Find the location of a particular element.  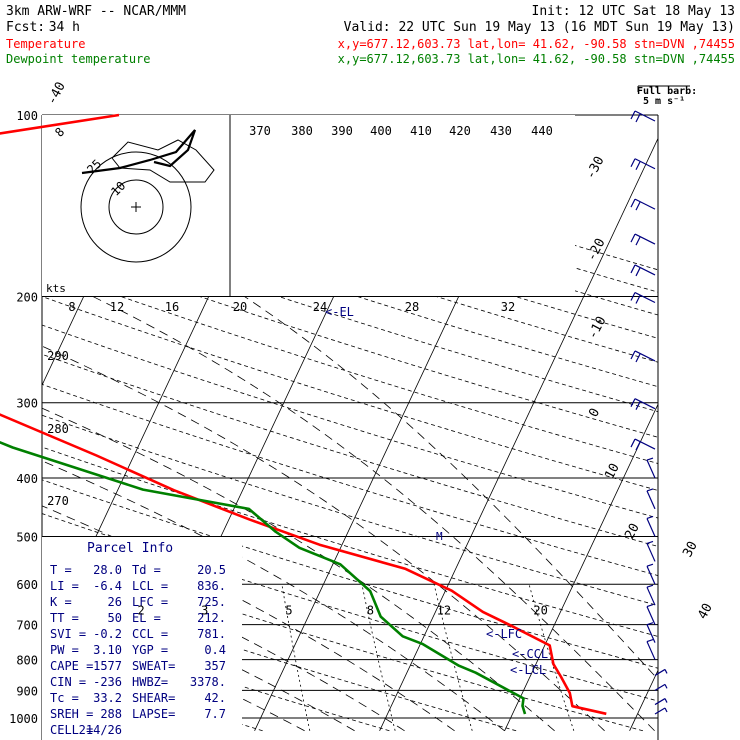

pressure-tick-label: 1000 is located at coordinates (23, 719).